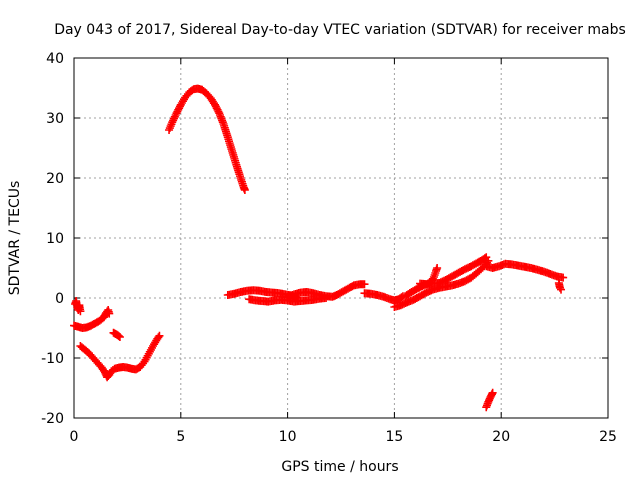 Image resolution: width=640 pixels, height=485 pixels. I want to click on y-tick-label: -10, so click(52, 359).